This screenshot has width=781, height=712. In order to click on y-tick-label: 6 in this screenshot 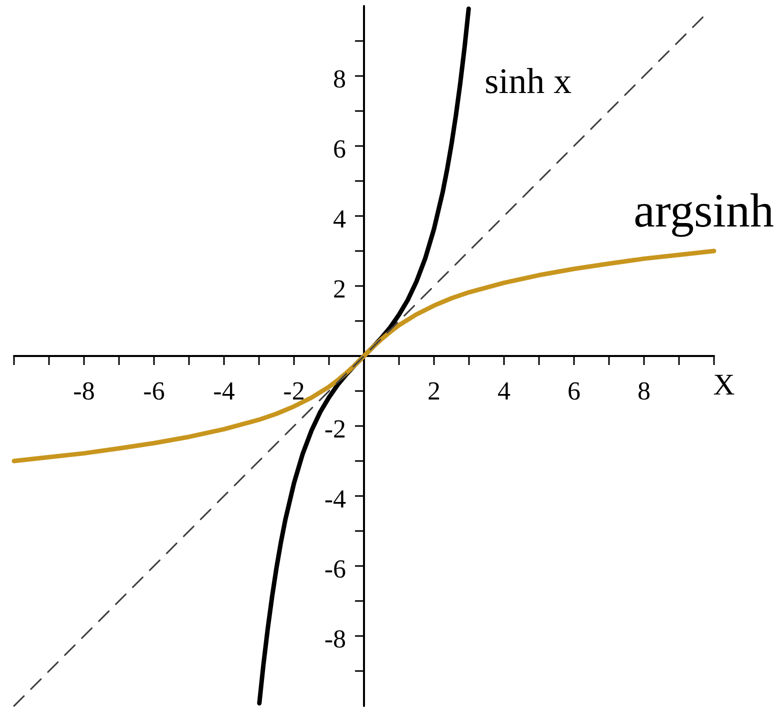, I will do `click(339, 149)`.